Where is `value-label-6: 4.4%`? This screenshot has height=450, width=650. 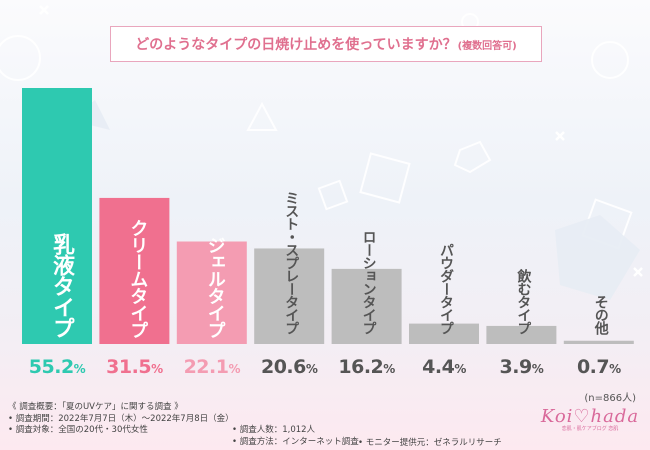
value-label-6: 4.4% is located at coordinates (444, 367).